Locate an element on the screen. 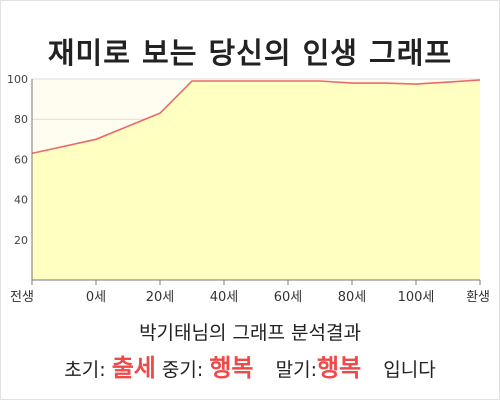 This screenshot has height=400, width=500. middle-value: 행복 is located at coordinates (231, 368).